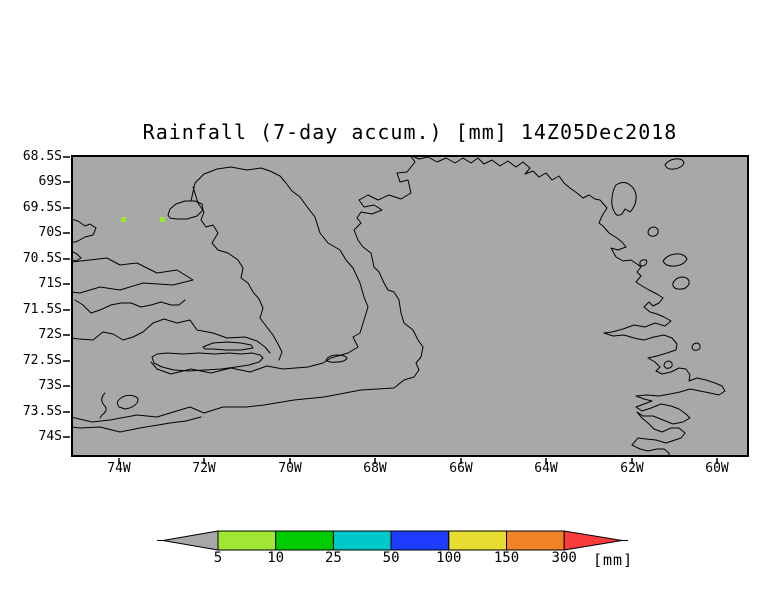 This screenshot has height=612, width=784. Describe the element at coordinates (143, 219) in the screenshot. I see `rain-cells` at that location.